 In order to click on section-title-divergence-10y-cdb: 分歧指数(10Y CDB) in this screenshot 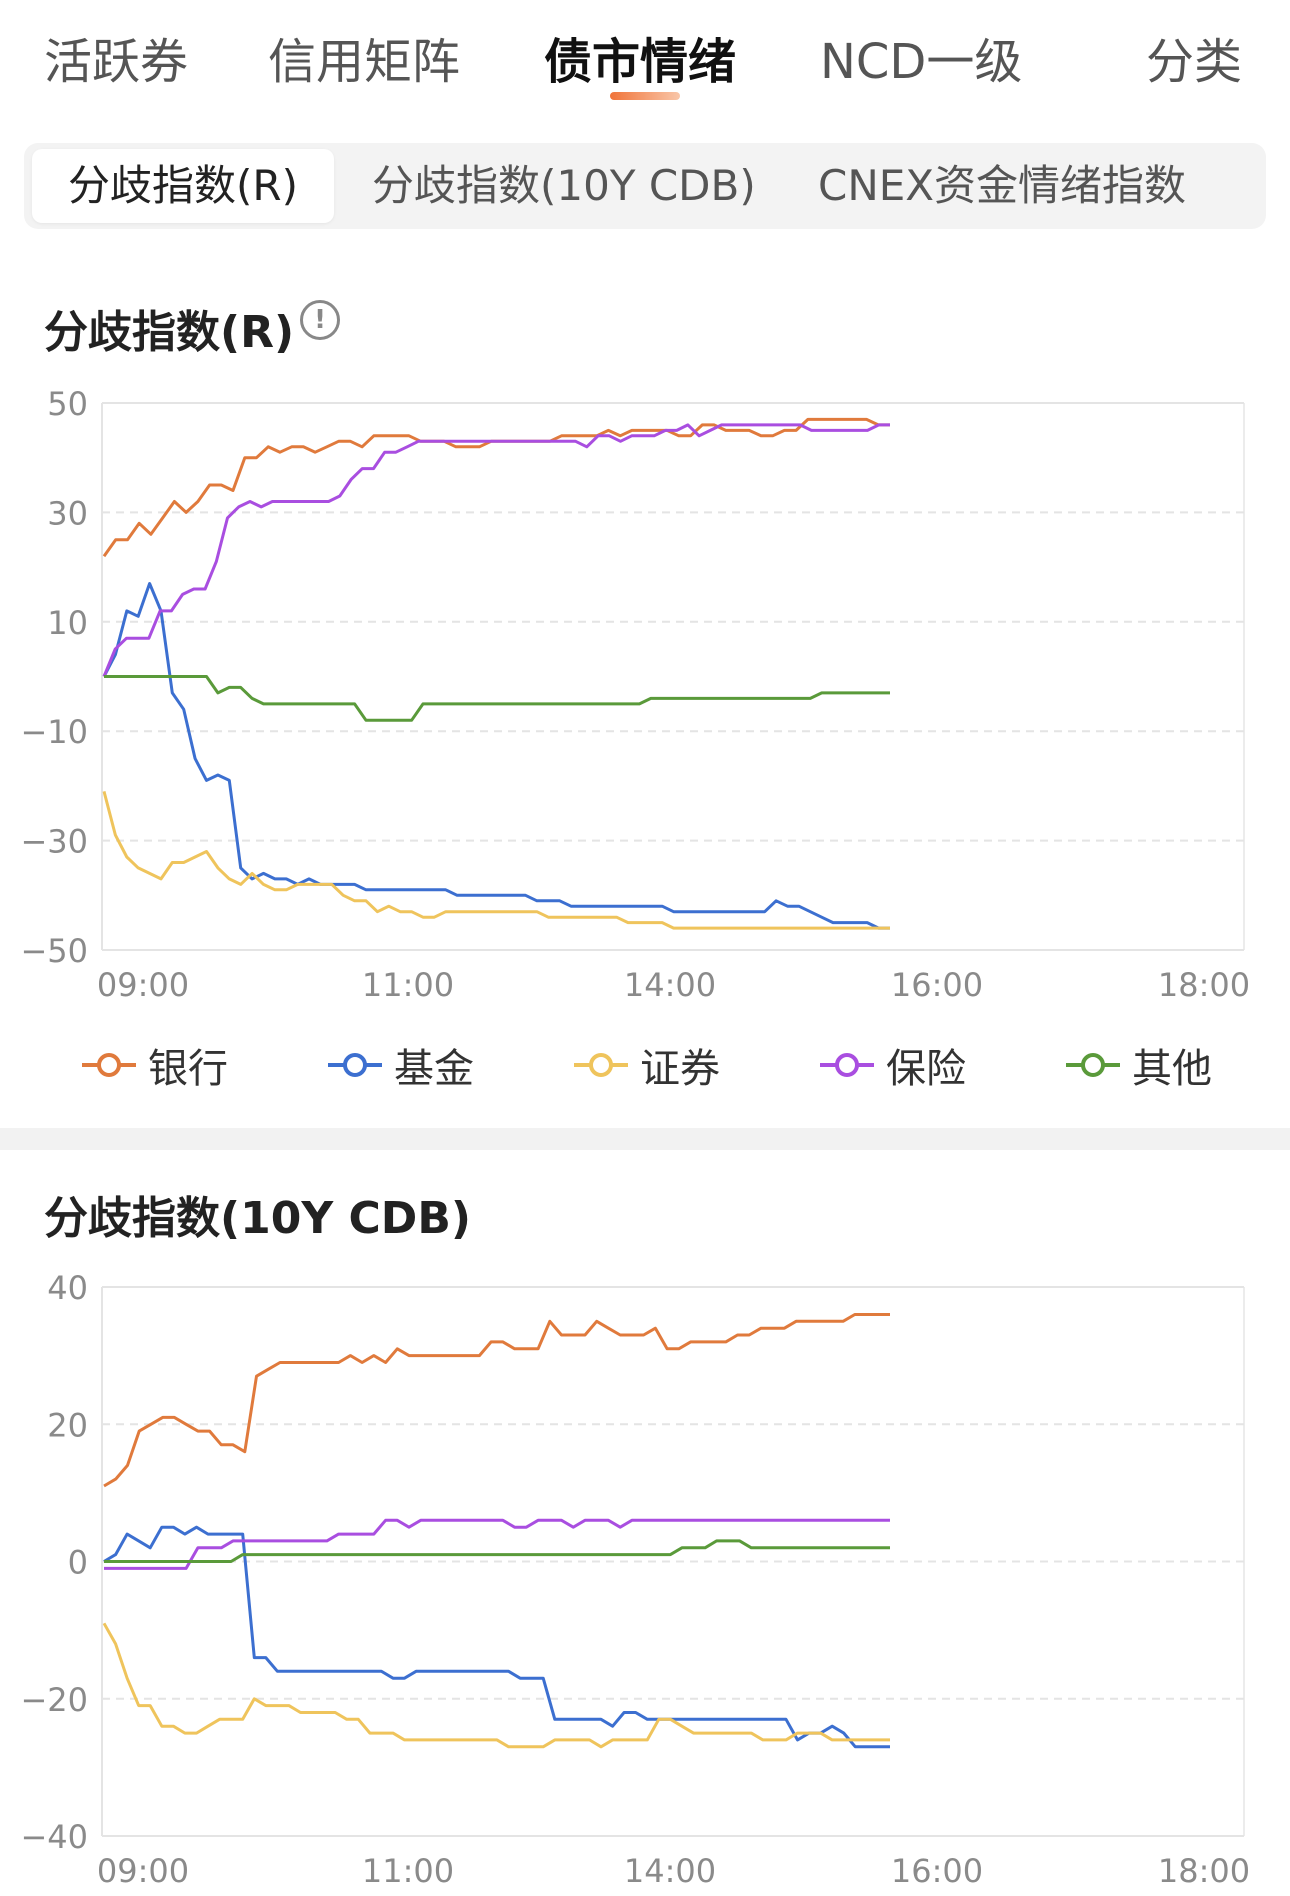, I will do `click(257, 1218)`.